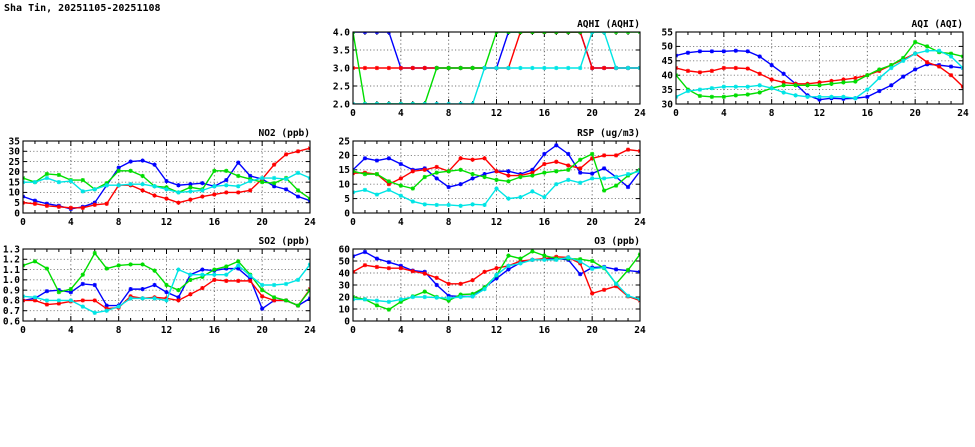 The width and height of the screenshot is (975, 447). Describe the element at coordinates (11, 321) in the screenshot. I see `y-axis-tick-label: 0.6` at that location.